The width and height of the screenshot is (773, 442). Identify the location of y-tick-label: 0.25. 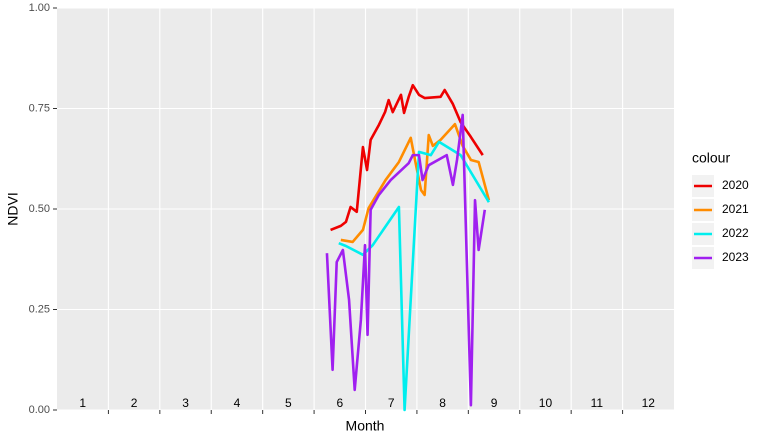
(39, 309).